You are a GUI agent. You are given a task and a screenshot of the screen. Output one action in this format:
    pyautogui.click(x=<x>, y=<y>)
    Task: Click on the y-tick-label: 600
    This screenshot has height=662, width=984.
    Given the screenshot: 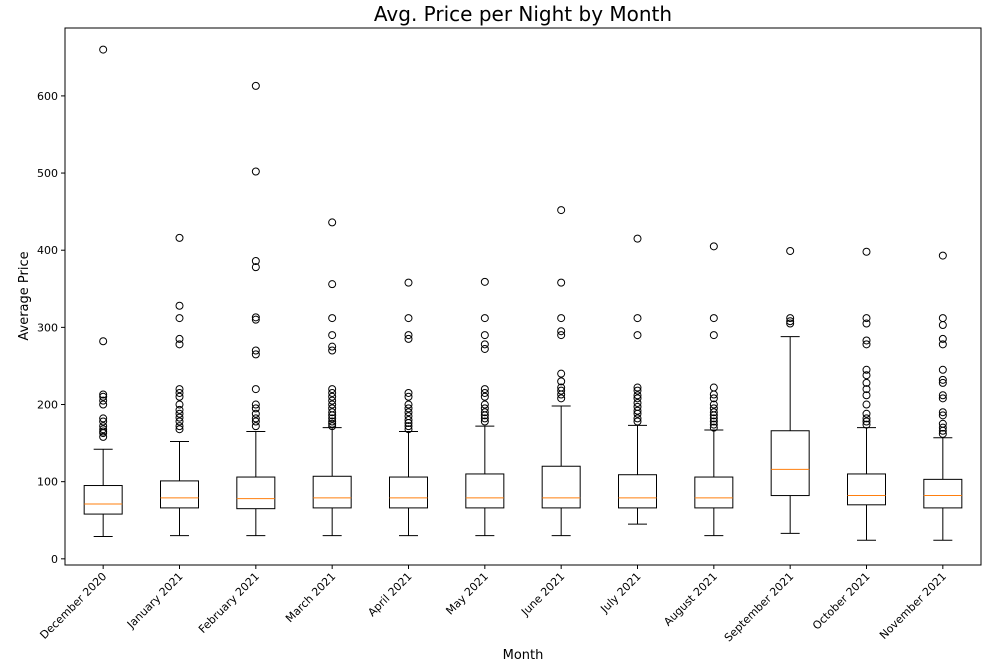 What is the action you would take?
    pyautogui.click(x=47, y=96)
    